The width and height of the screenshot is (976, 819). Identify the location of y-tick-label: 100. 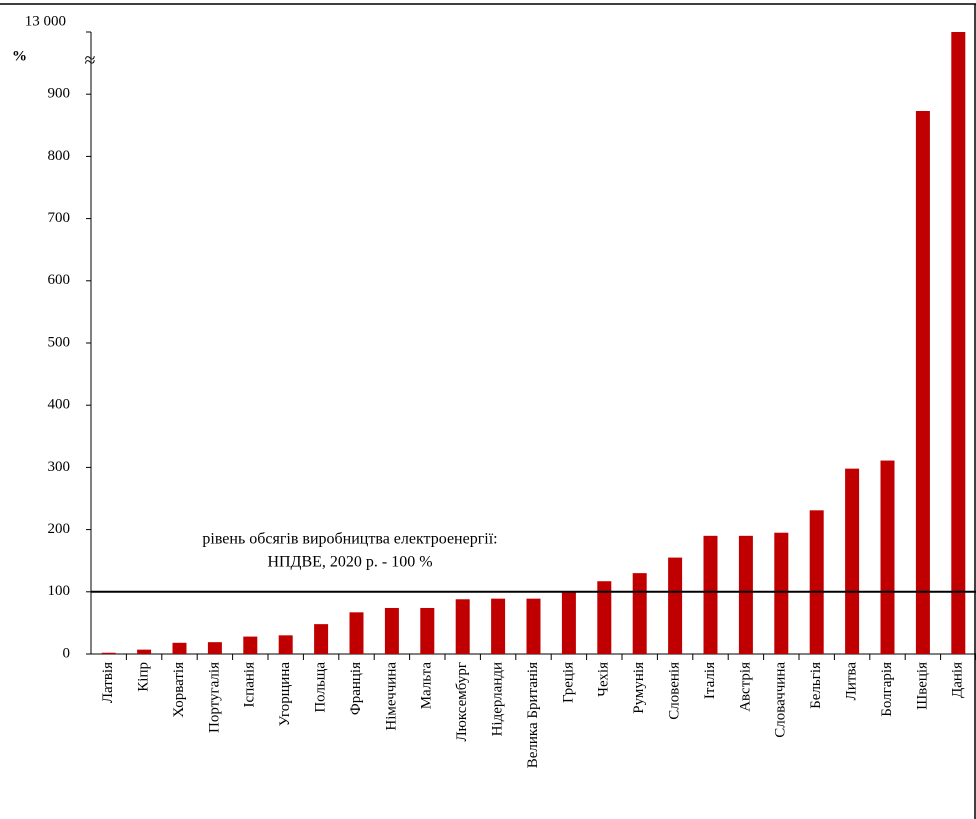
(59, 591).